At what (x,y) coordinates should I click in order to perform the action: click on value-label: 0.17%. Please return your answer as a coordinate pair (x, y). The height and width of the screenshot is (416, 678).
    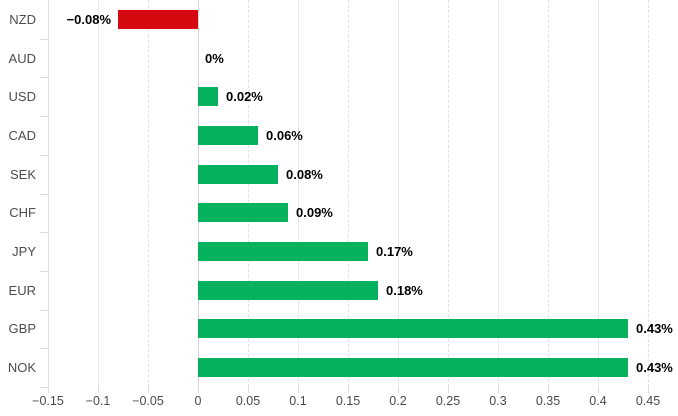
    Looking at the image, I should click on (394, 252).